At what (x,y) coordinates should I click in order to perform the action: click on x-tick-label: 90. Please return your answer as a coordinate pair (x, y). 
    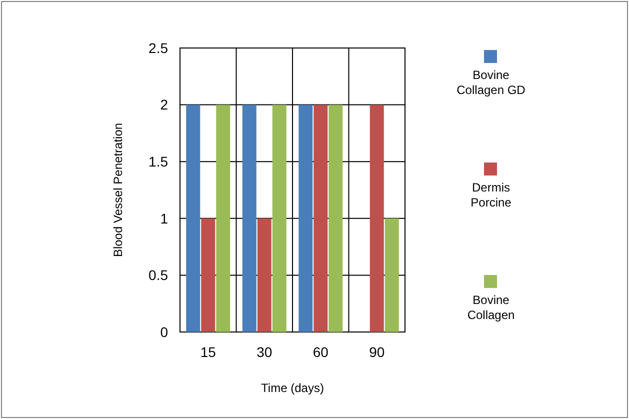
    Looking at the image, I should click on (377, 352).